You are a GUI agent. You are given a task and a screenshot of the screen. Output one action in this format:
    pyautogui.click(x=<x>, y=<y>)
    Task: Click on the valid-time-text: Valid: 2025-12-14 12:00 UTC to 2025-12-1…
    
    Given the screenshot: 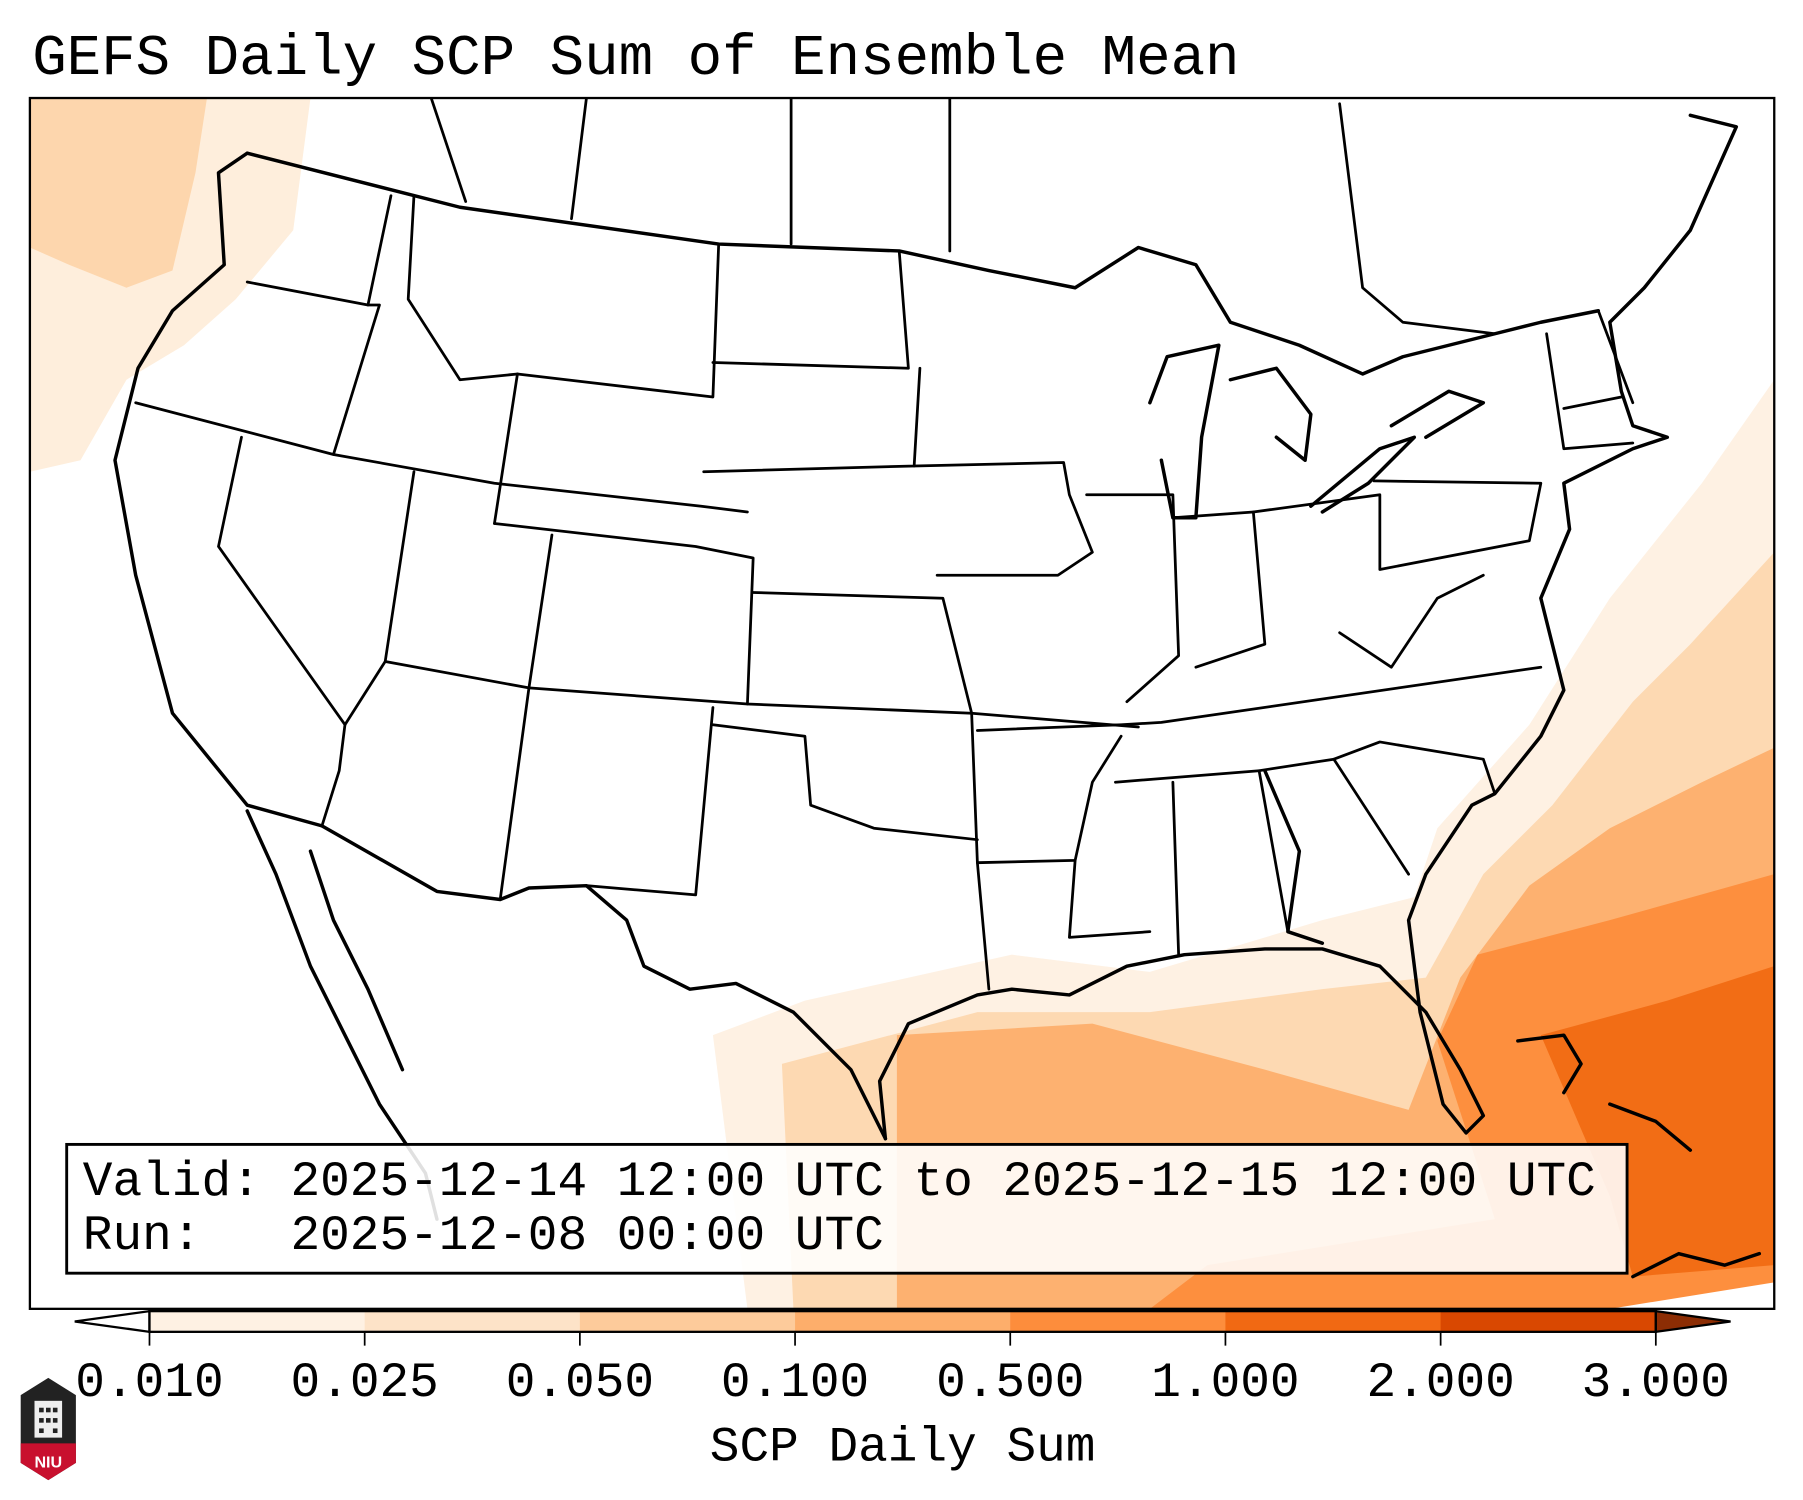 What is the action you would take?
    pyautogui.click(x=839, y=1182)
    